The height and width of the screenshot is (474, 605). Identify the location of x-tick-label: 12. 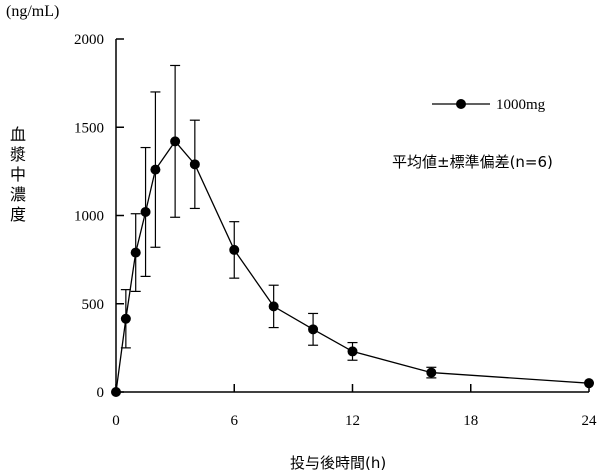
(352, 421).